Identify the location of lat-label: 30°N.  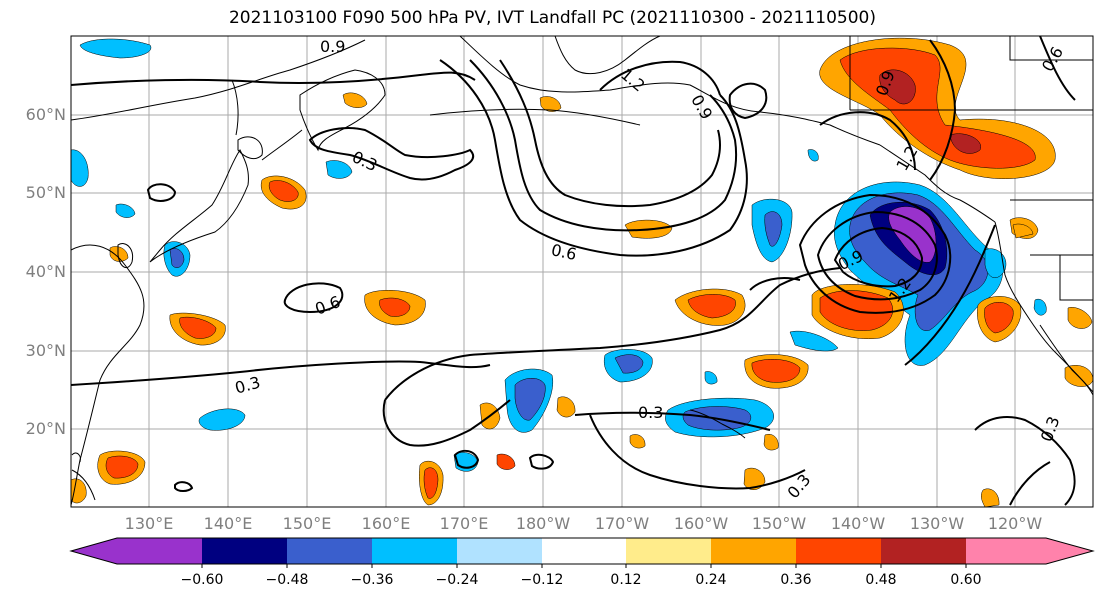
(45, 350).